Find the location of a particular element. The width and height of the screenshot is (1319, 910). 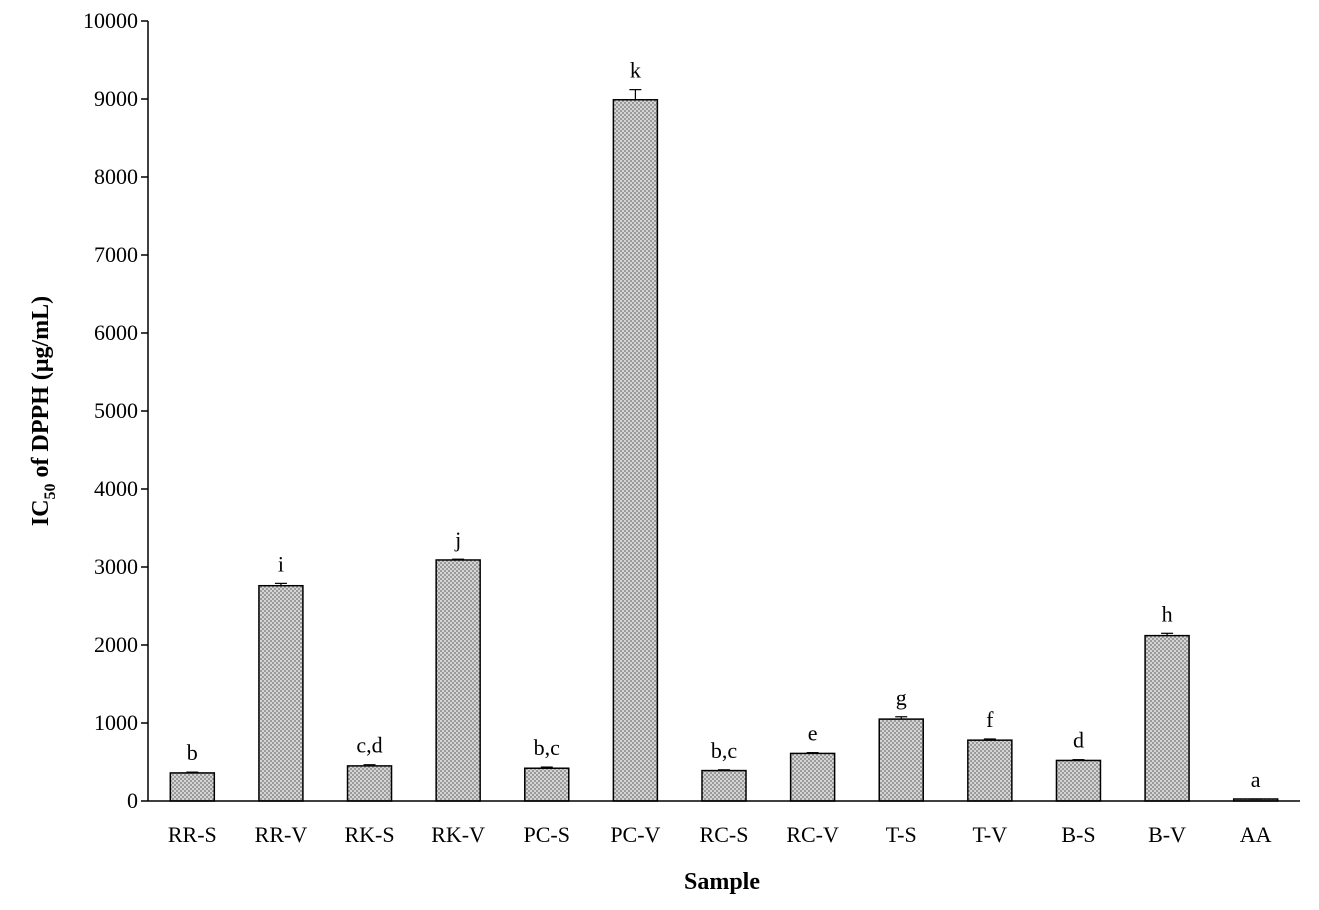

significance-label: f is located at coordinates (990, 719).